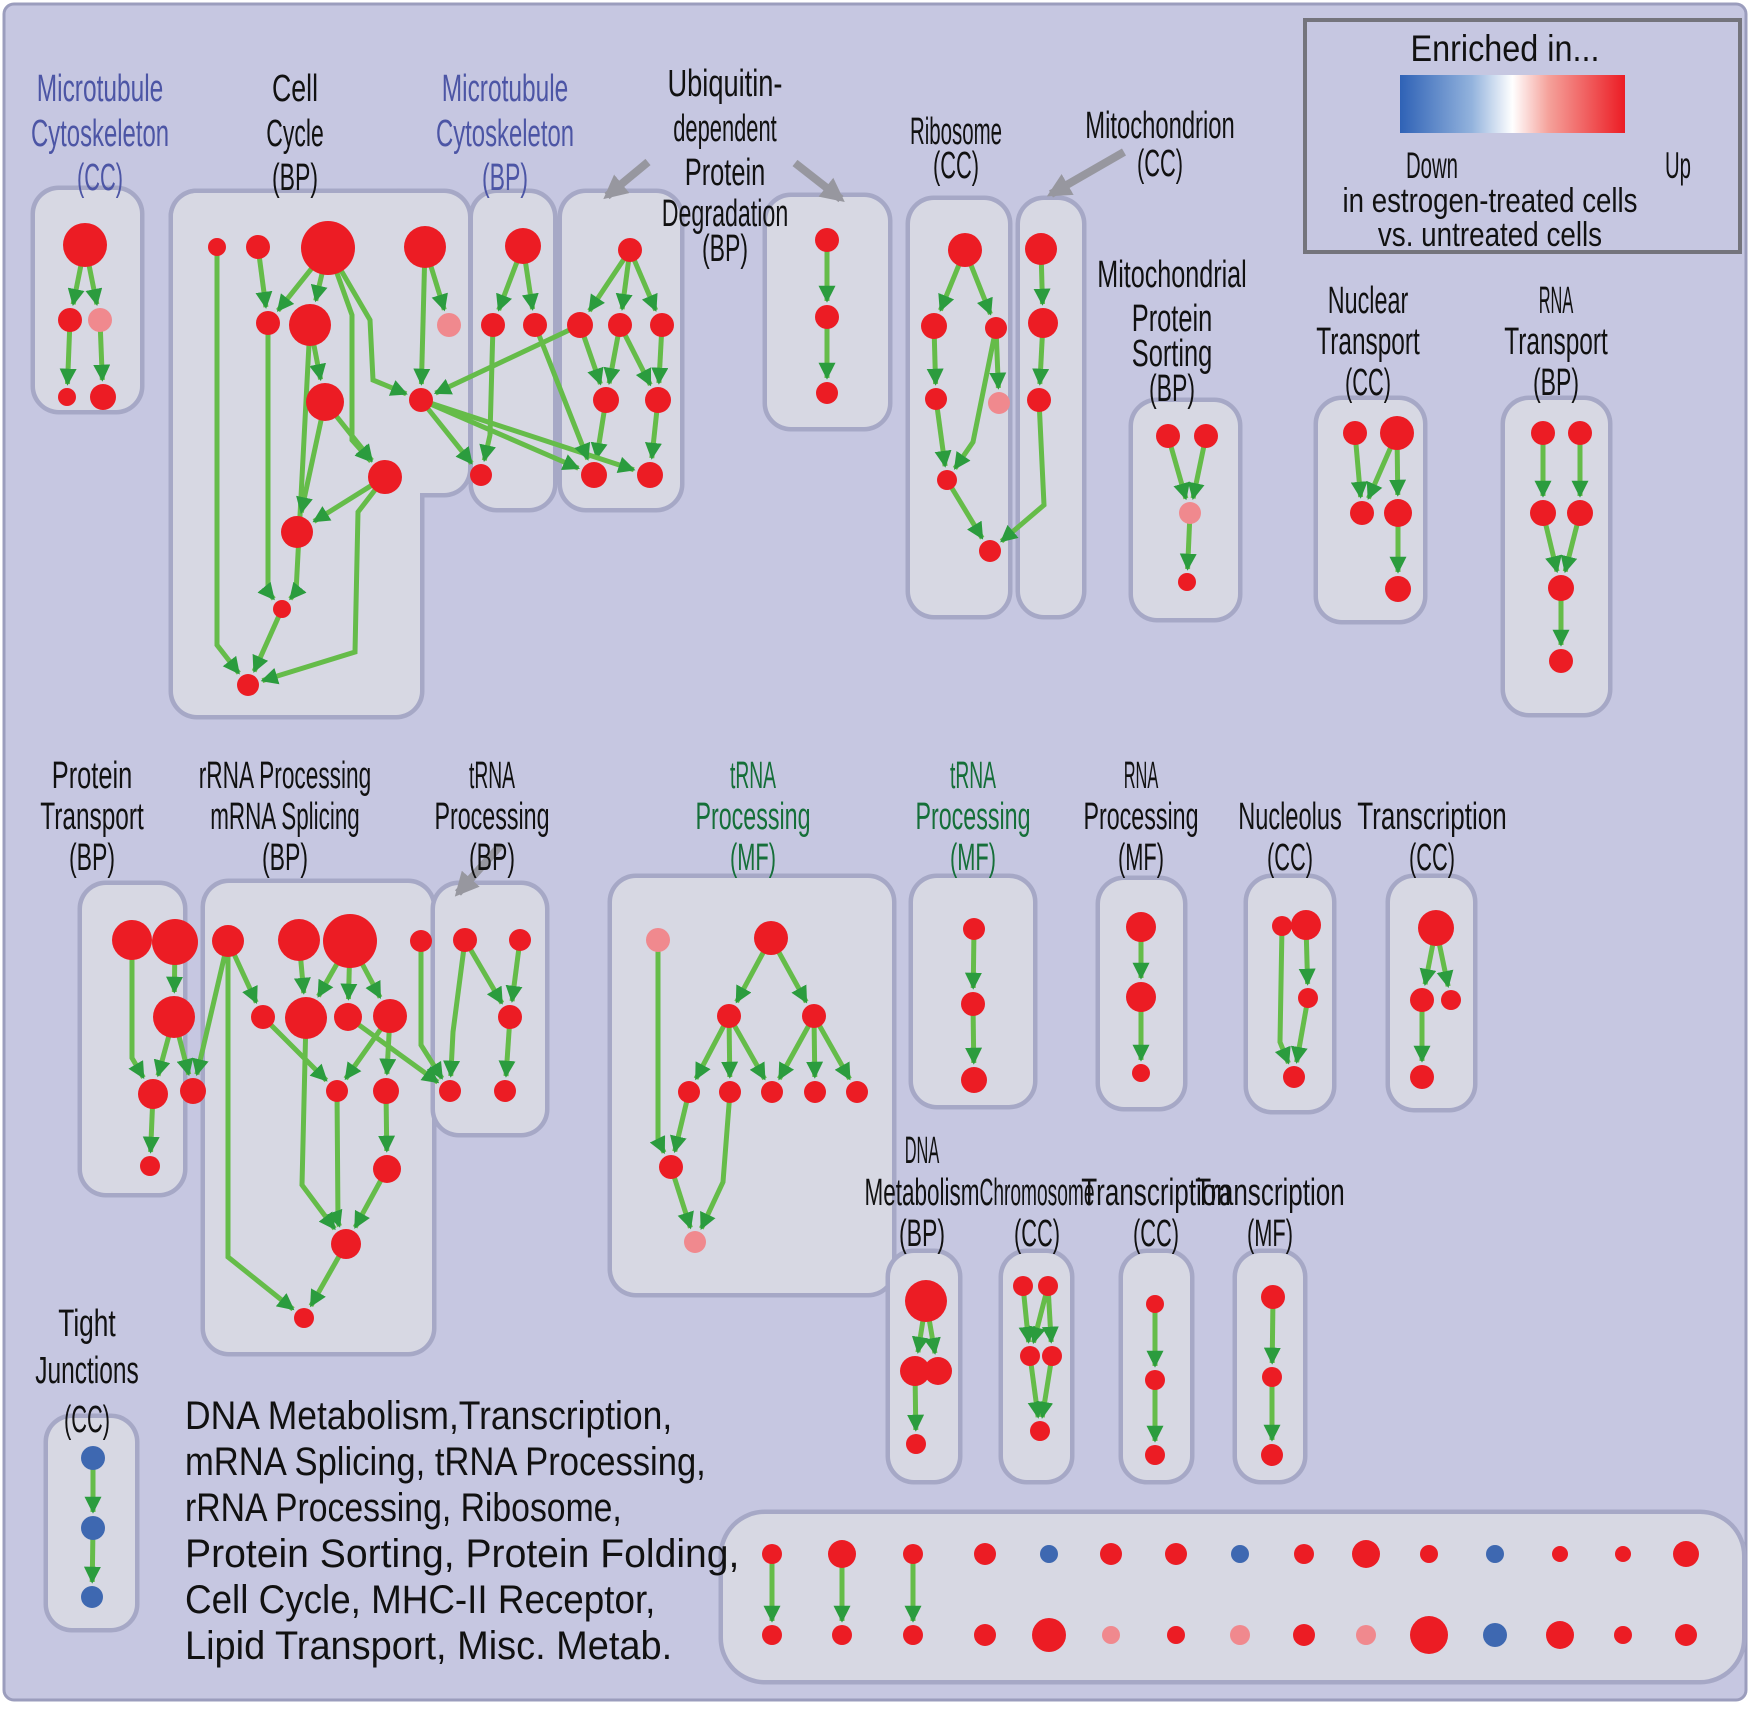 The image size is (1750, 1720). Describe the element at coordinates (390, 1016) in the screenshot. I see `rrna-node-r2d` at that location.